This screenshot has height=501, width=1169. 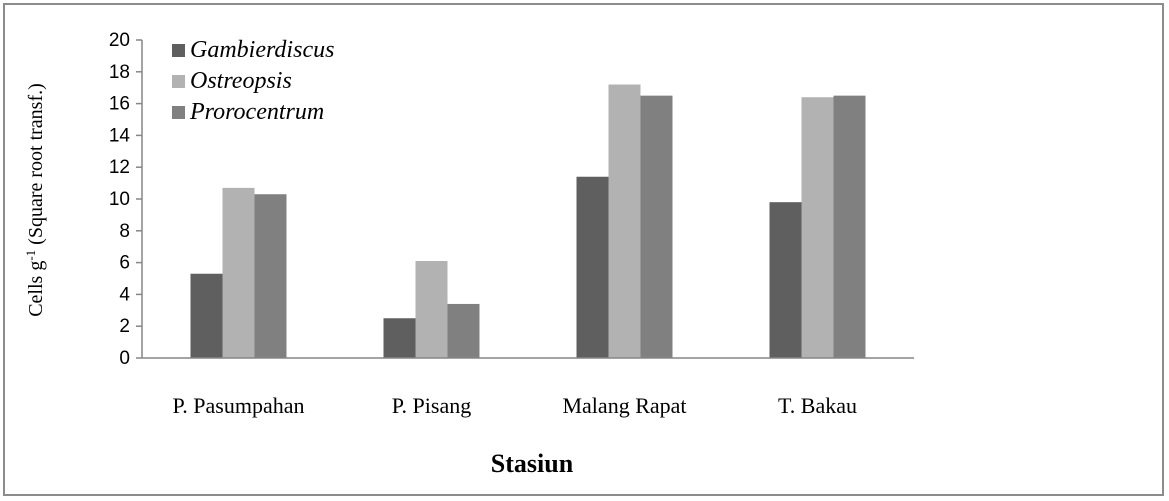 What do you see at coordinates (239, 405) in the screenshot?
I see `x-category-label: P. Pasumpahan` at bounding box center [239, 405].